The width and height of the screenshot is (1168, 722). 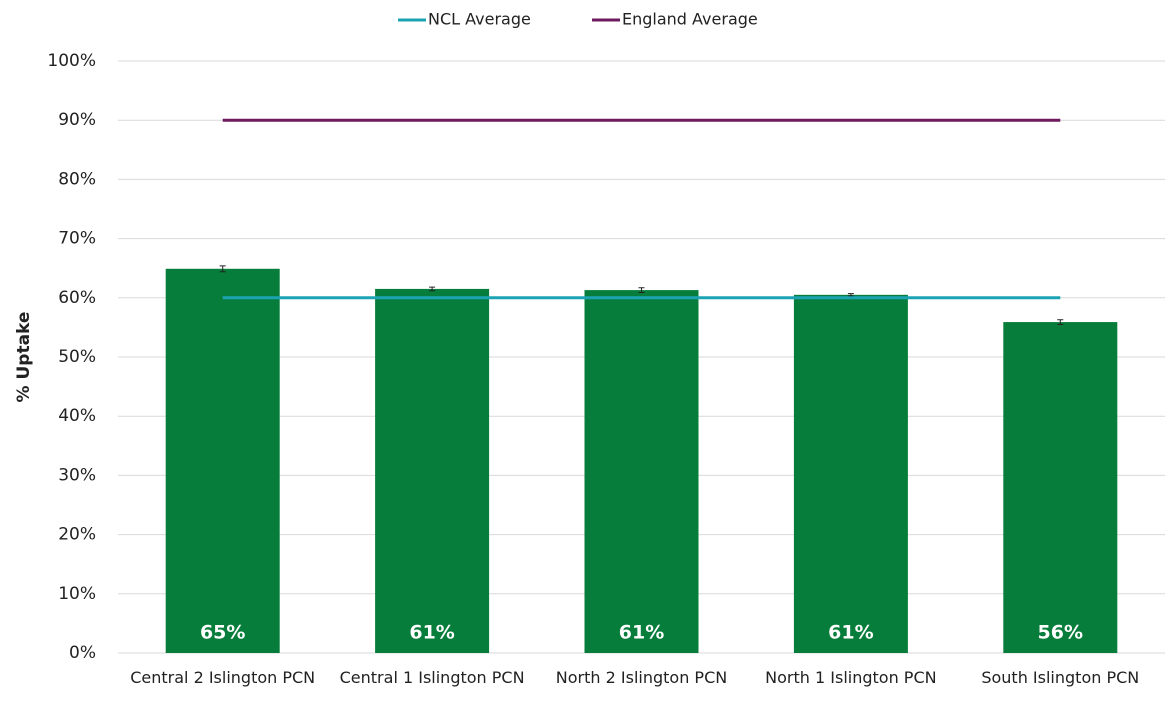 I want to click on y-tick-label: 10%, so click(x=77, y=594).